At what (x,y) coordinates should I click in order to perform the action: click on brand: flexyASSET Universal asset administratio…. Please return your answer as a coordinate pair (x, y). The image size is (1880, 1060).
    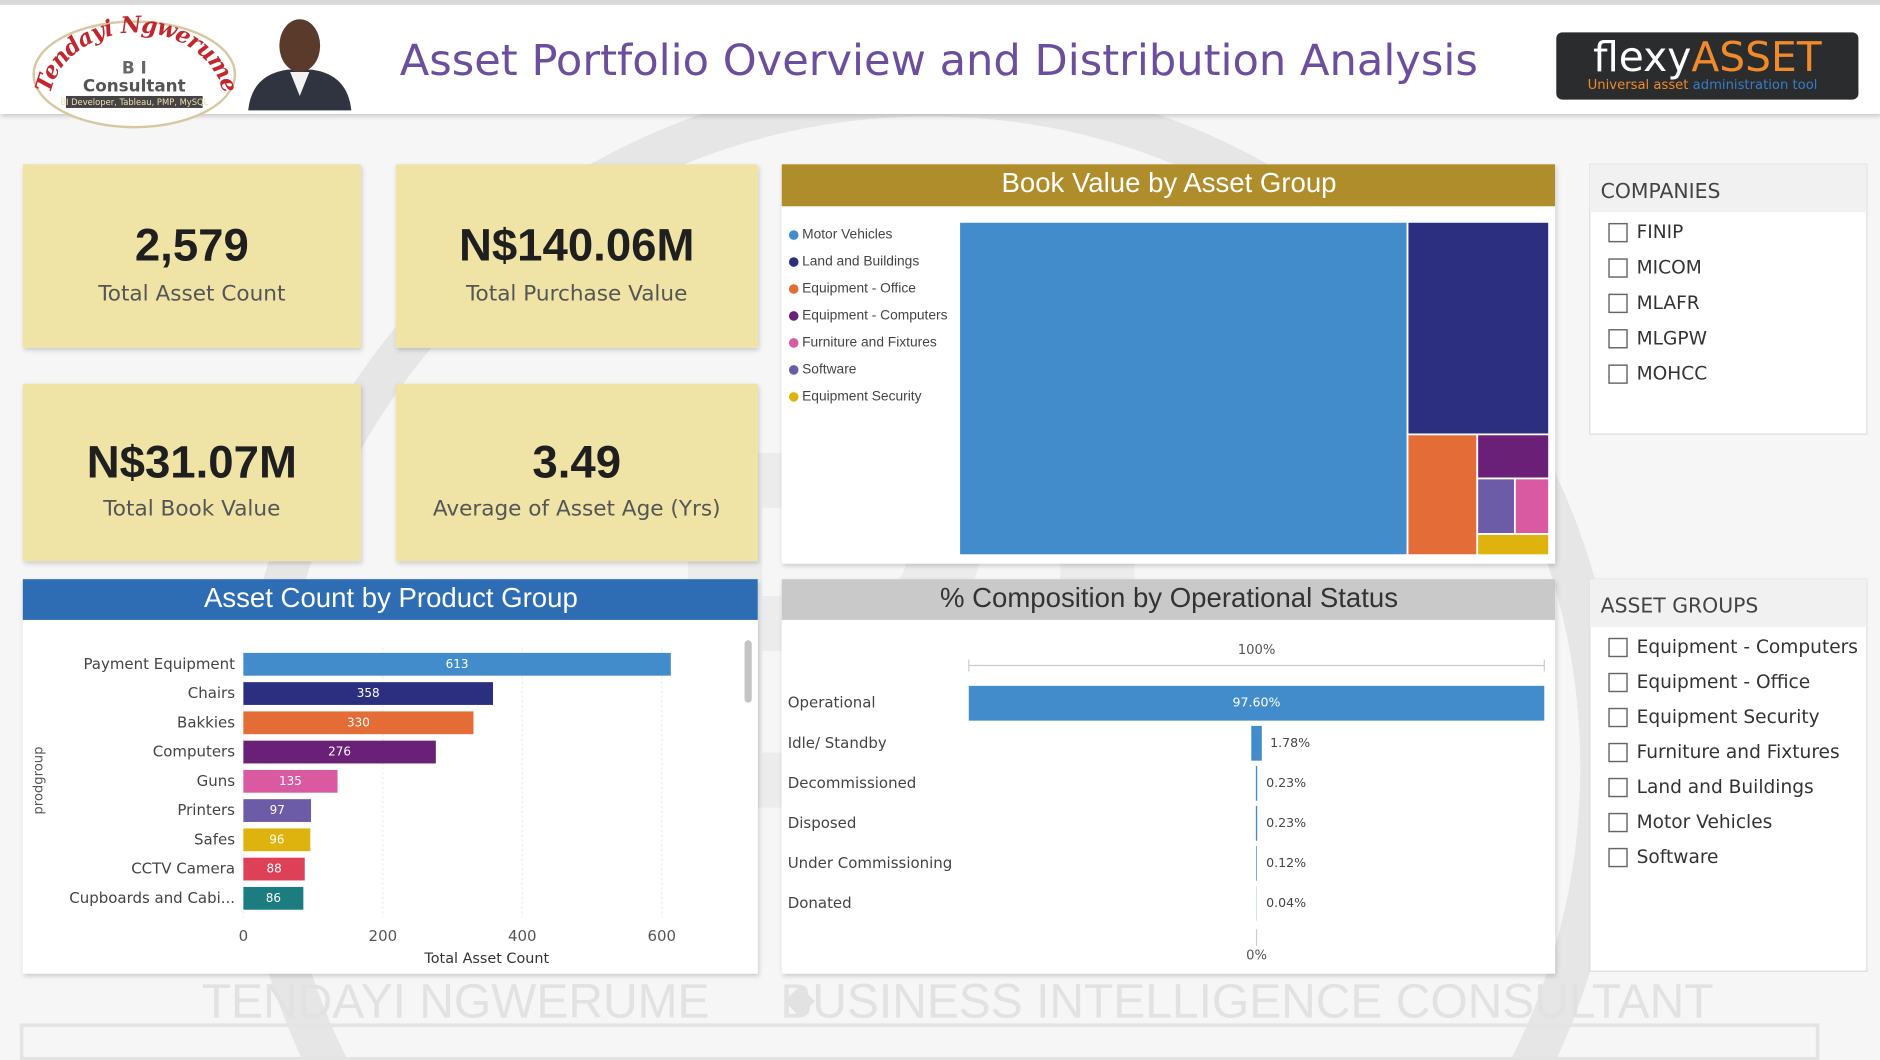
    Looking at the image, I should click on (1707, 66).